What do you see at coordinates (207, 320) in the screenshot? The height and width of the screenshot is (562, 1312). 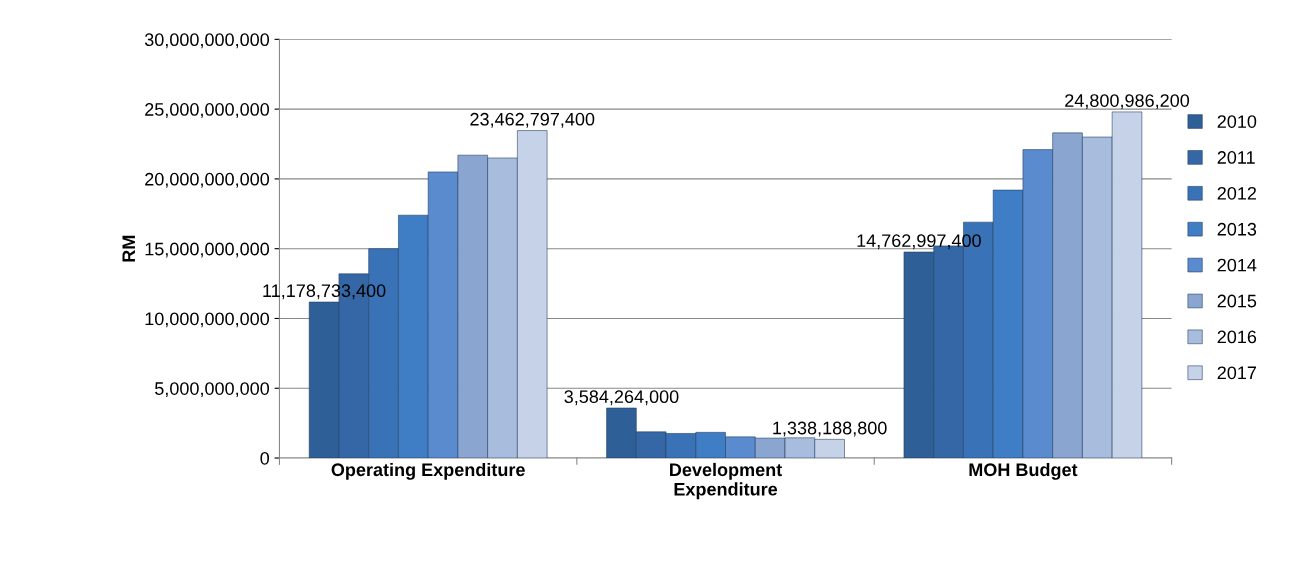 I see `y-tick-label: 10,000,000,000` at bounding box center [207, 320].